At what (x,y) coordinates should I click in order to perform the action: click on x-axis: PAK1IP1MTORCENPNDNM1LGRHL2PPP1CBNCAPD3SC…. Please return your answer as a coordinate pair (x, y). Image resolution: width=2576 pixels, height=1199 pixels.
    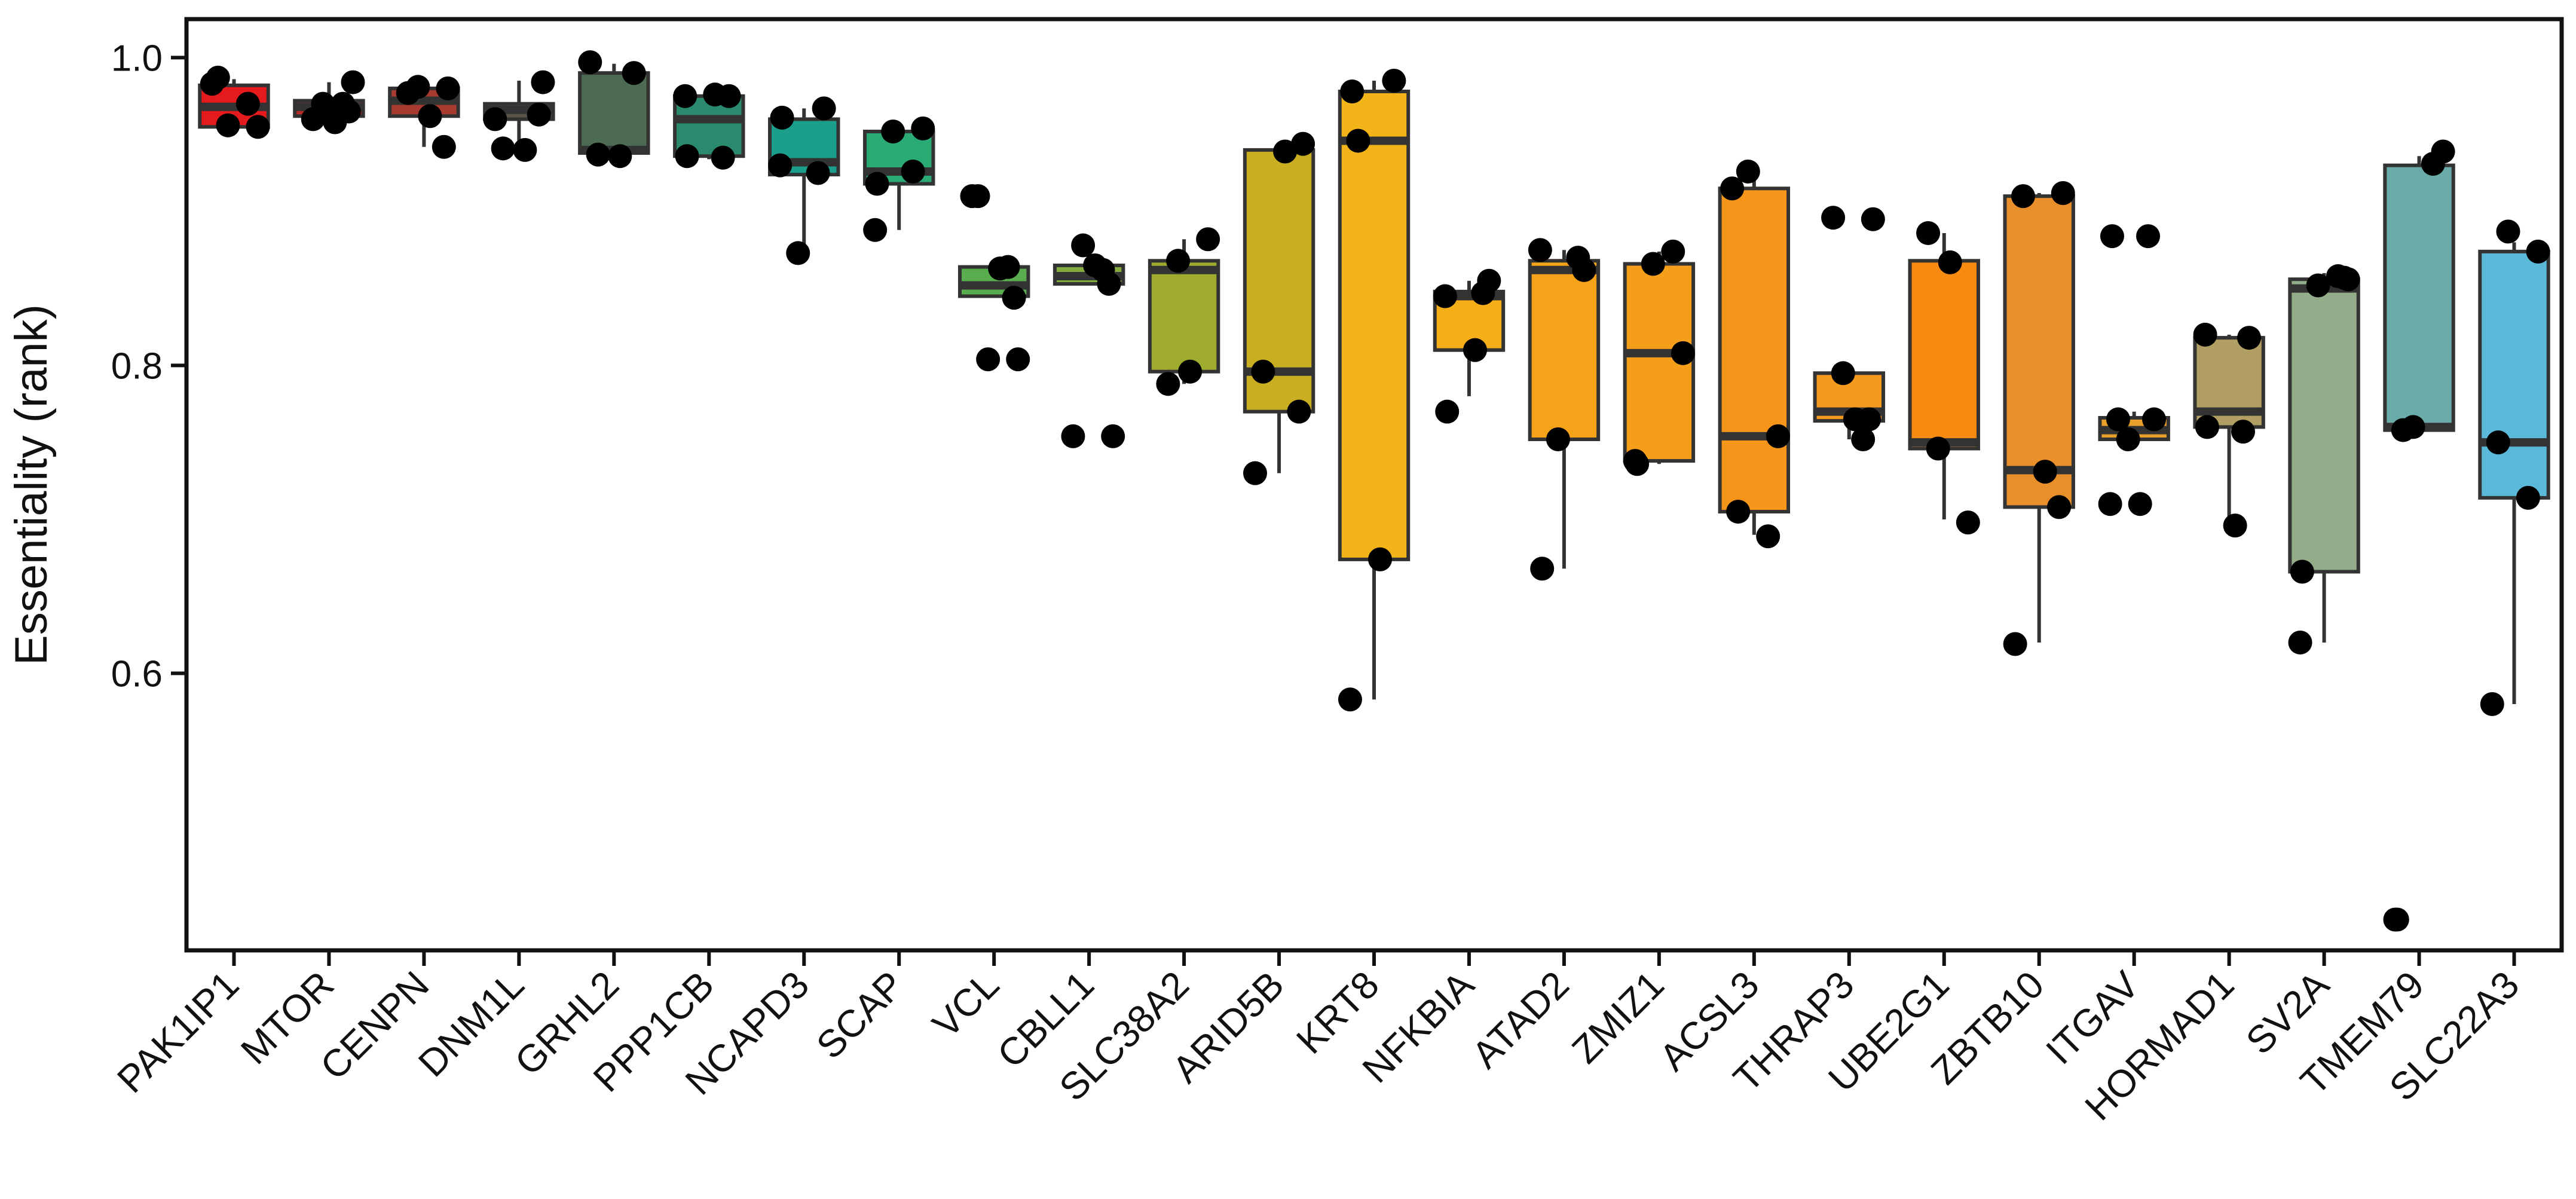
    Looking at the image, I should click on (1318, 1039).